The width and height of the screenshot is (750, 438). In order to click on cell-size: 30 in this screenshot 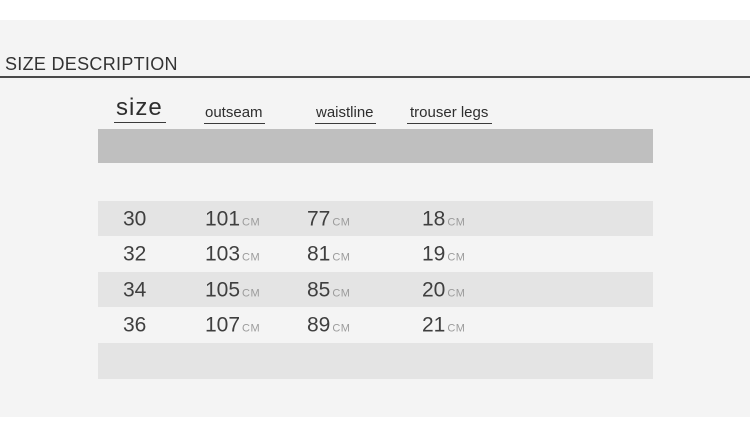, I will do `click(135, 218)`.